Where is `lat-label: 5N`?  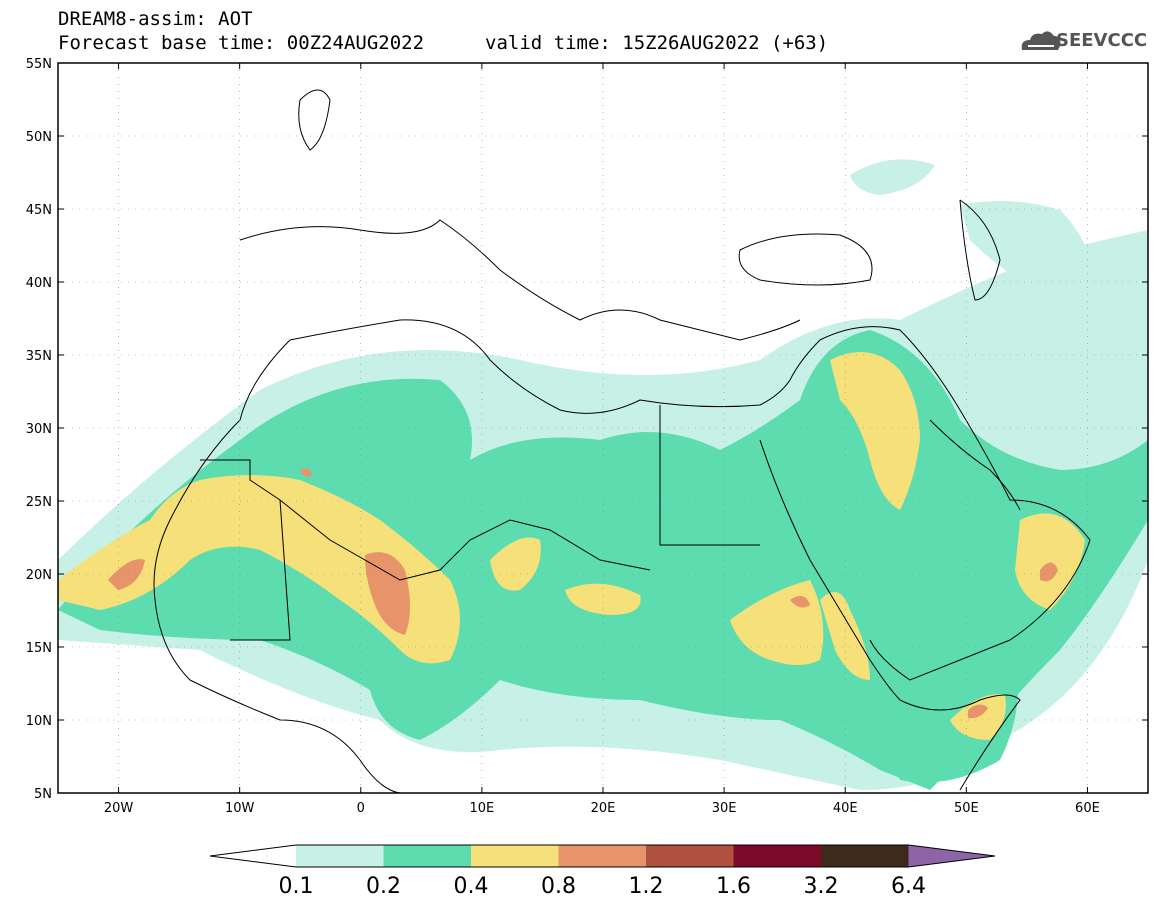 lat-label: 5N is located at coordinates (43, 794).